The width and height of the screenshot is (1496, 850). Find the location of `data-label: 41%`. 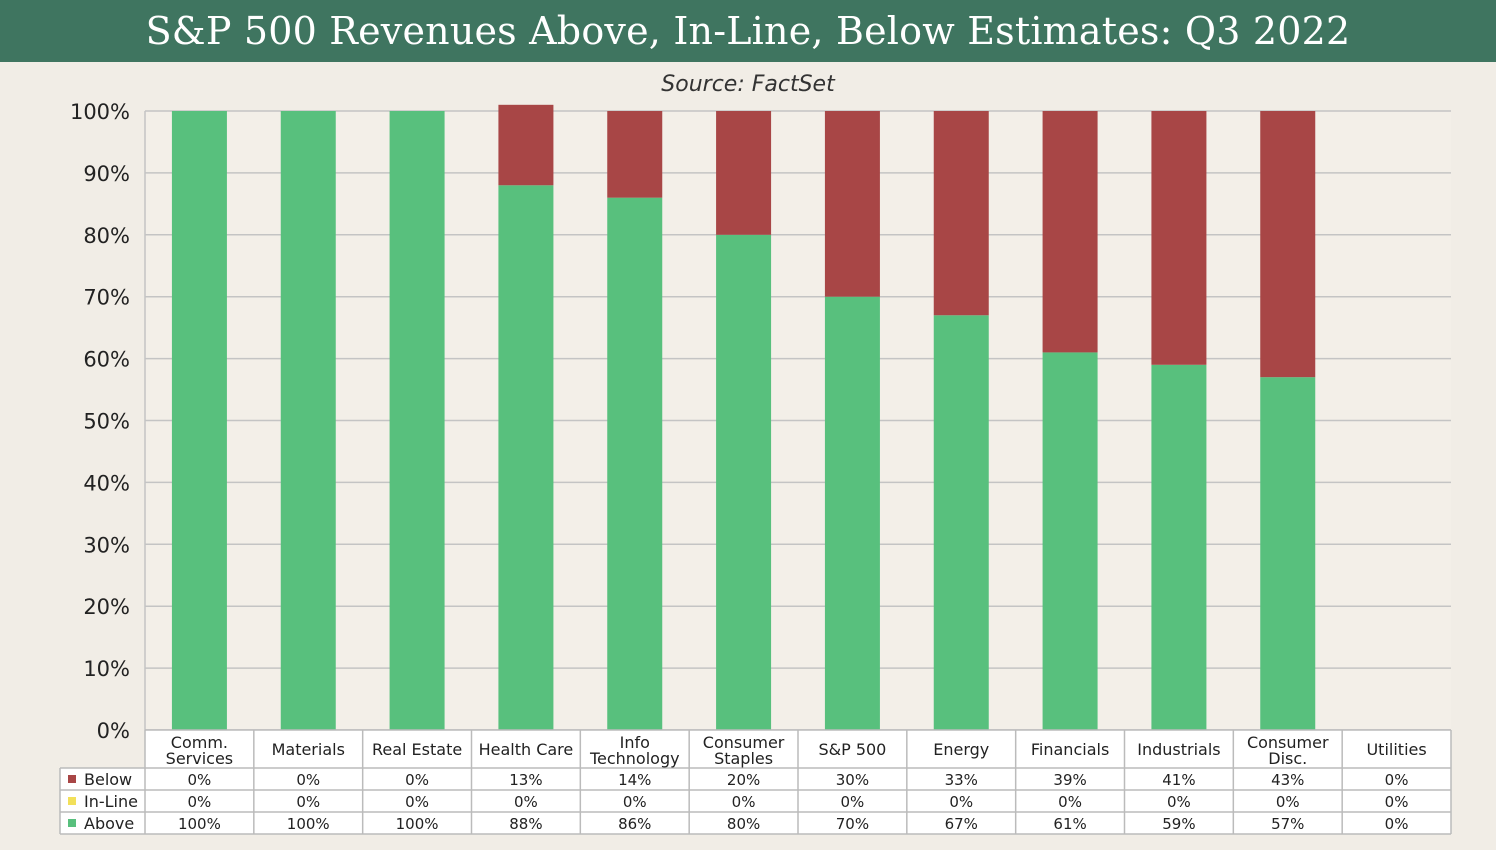

data-label: 41% is located at coordinates (1178, 780).